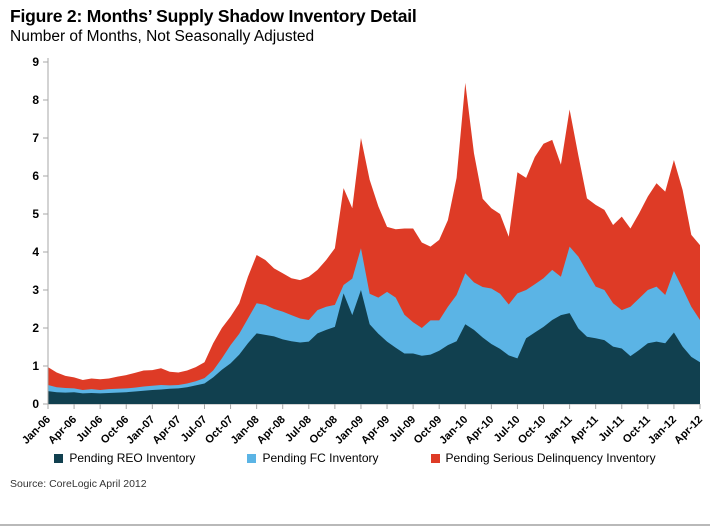 The width and height of the screenshot is (710, 528). Describe the element at coordinates (35, 252) in the screenshot. I see `y-tick-label: 4` at that location.